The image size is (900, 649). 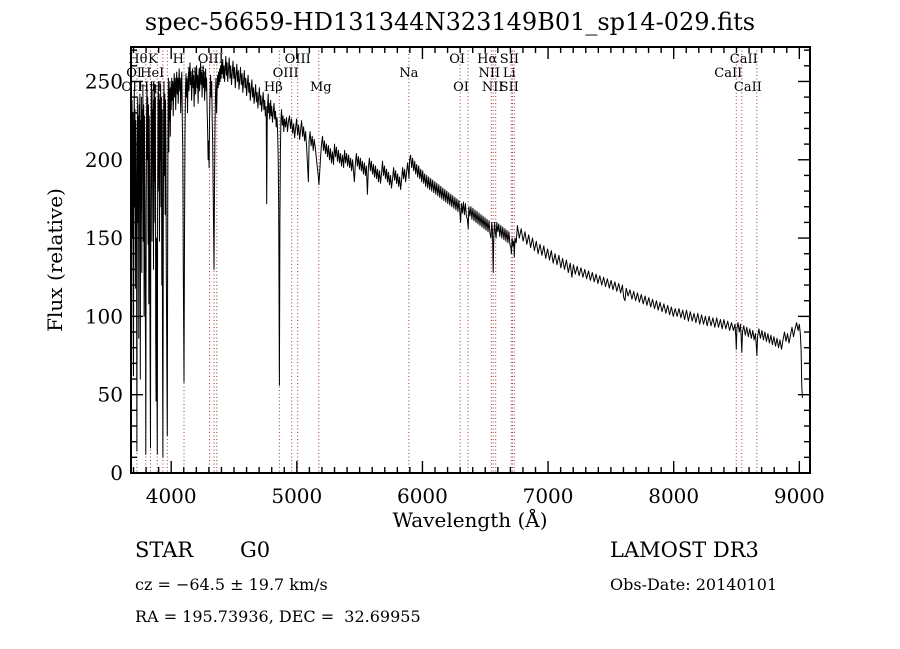 I want to click on spectral-line-label: K, so click(x=153, y=59).